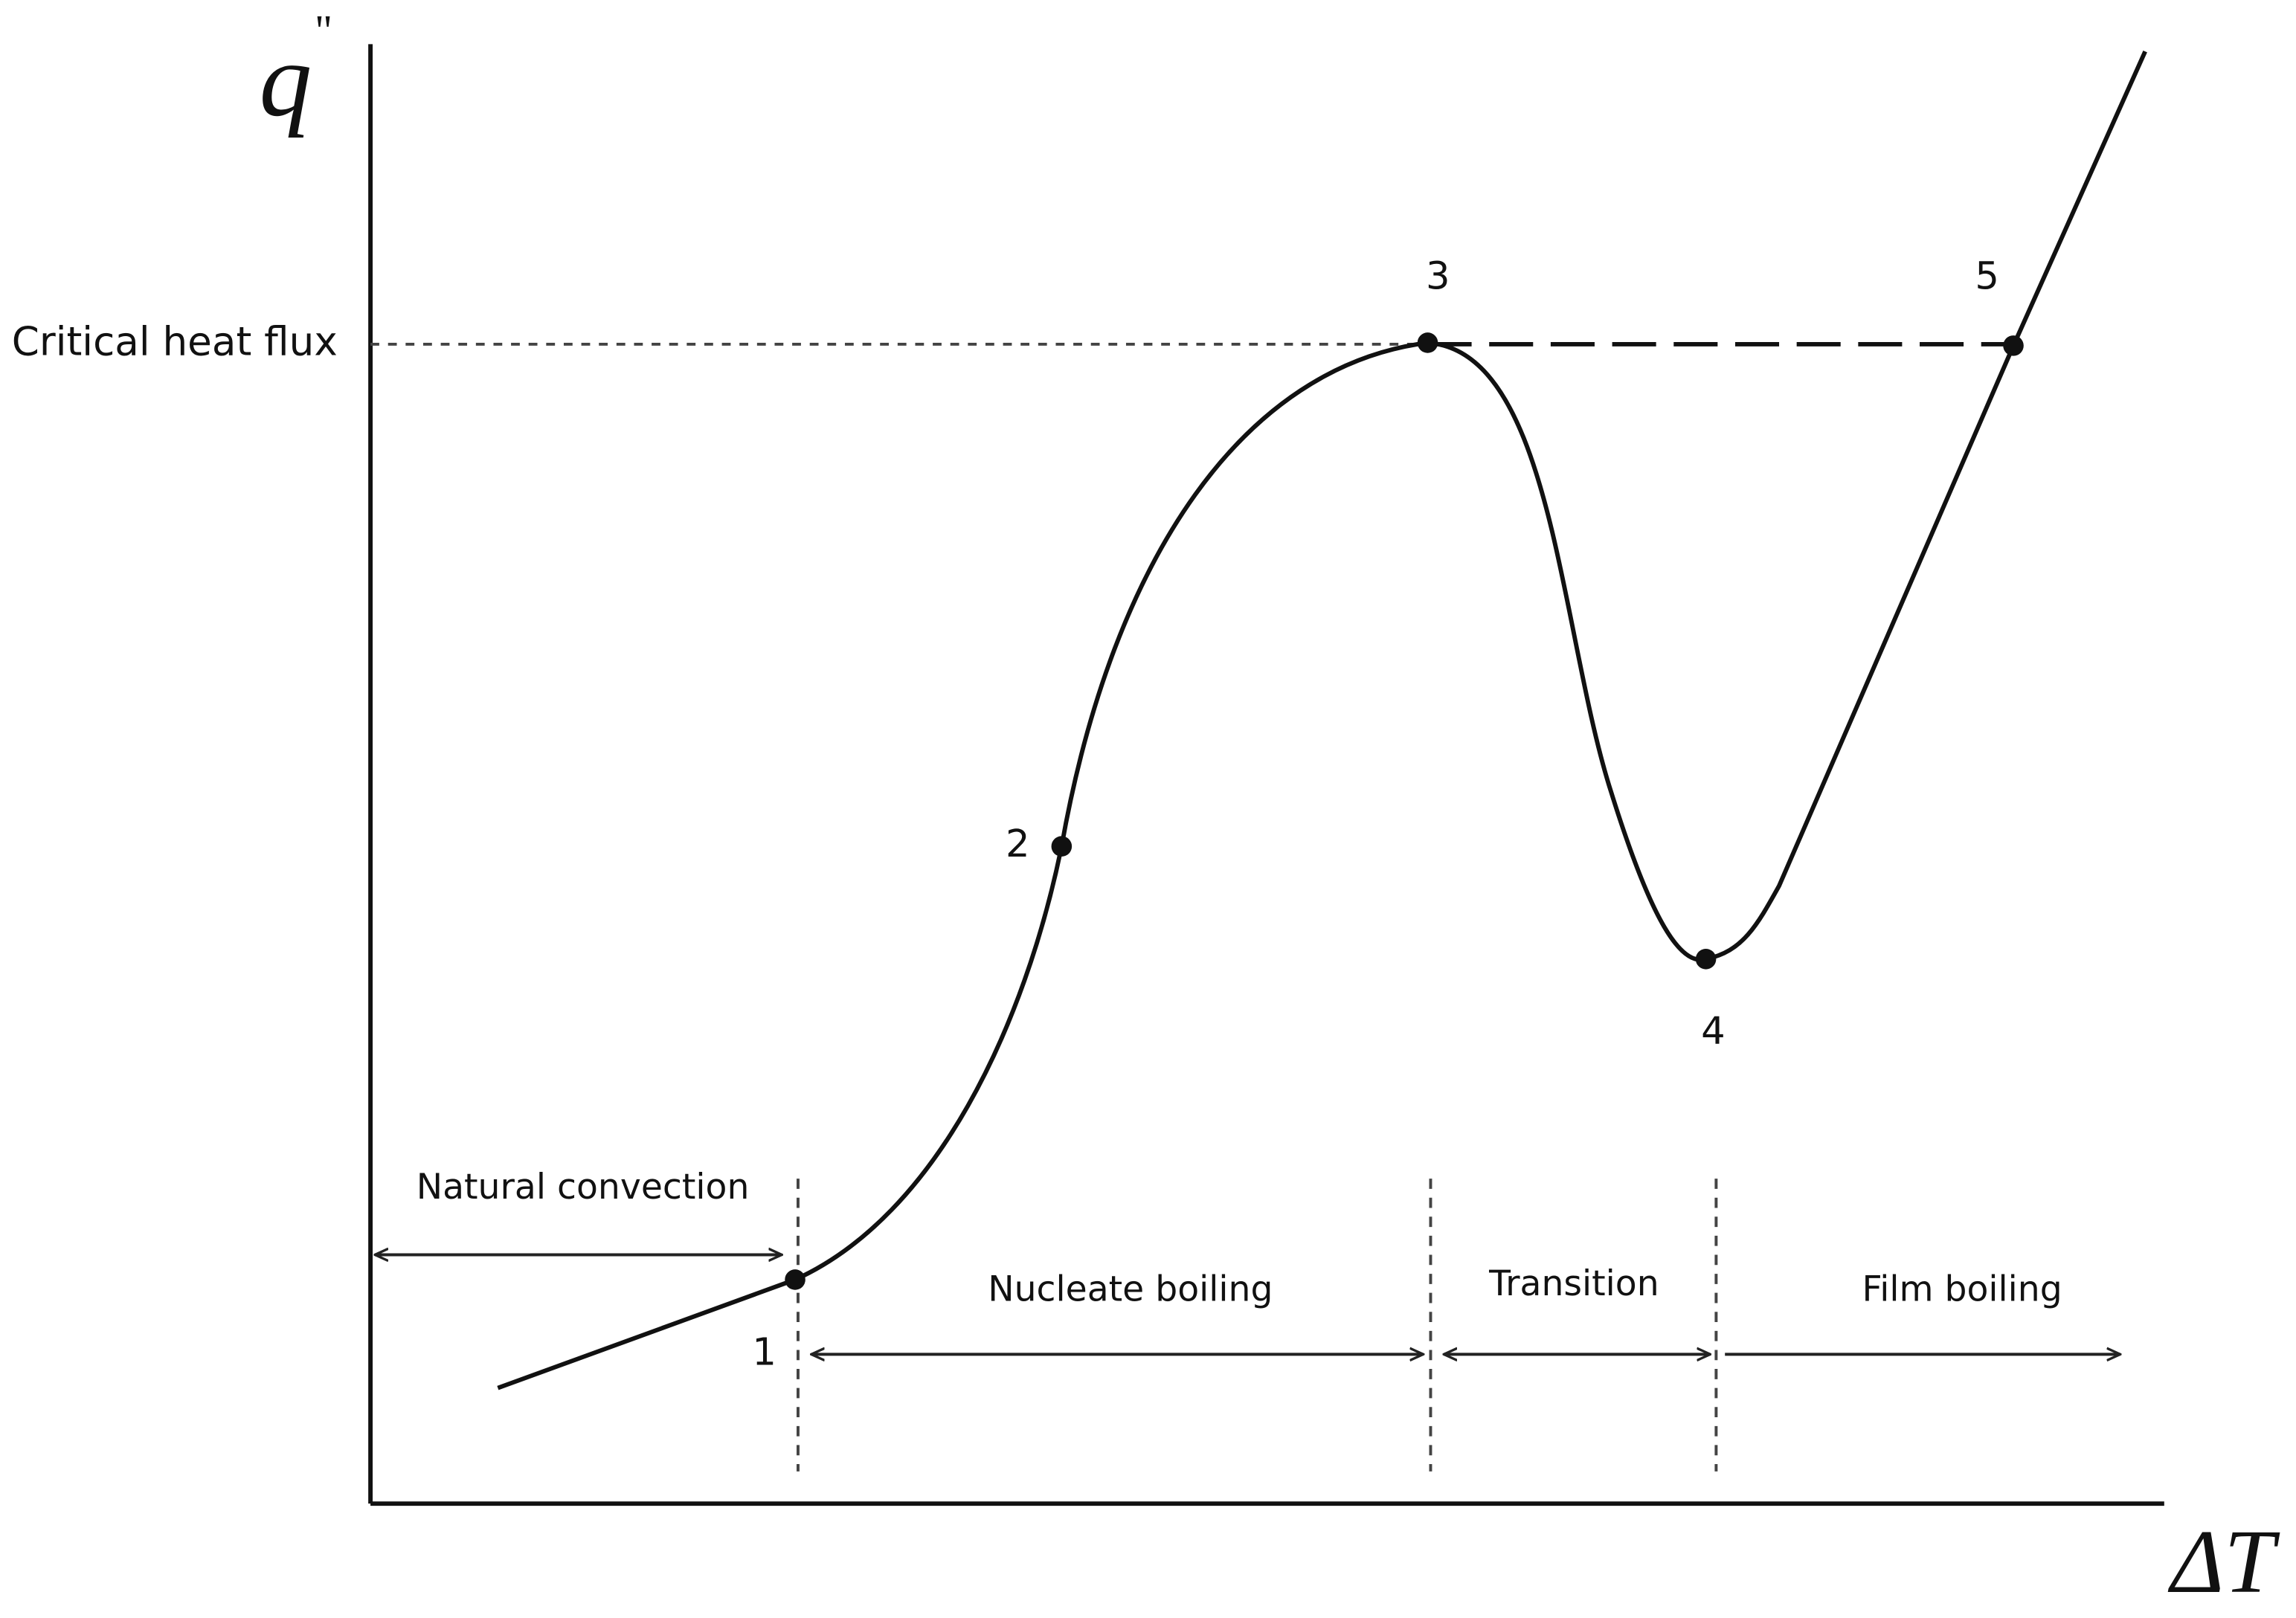 The width and height of the screenshot is (2296, 1618). Describe the element at coordinates (175, 342) in the screenshot. I see `critical-heat-flux-label: Critical heat flux` at that location.